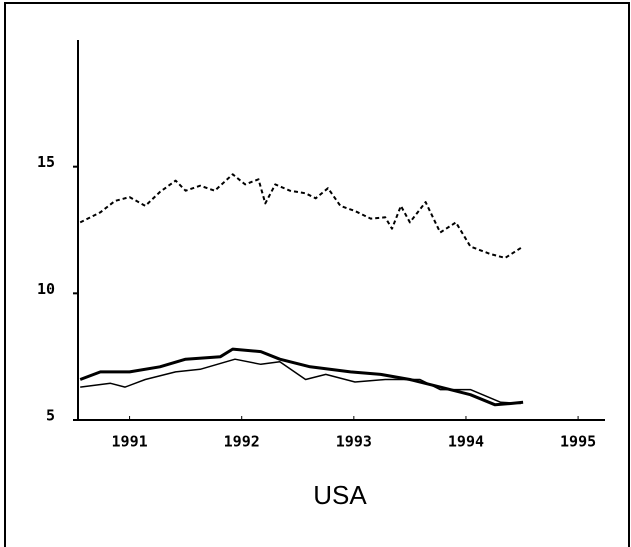 Image resolution: width=631 pixels, height=547 pixels. Describe the element at coordinates (46, 162) in the screenshot. I see `y-tick-label: 15` at that location.